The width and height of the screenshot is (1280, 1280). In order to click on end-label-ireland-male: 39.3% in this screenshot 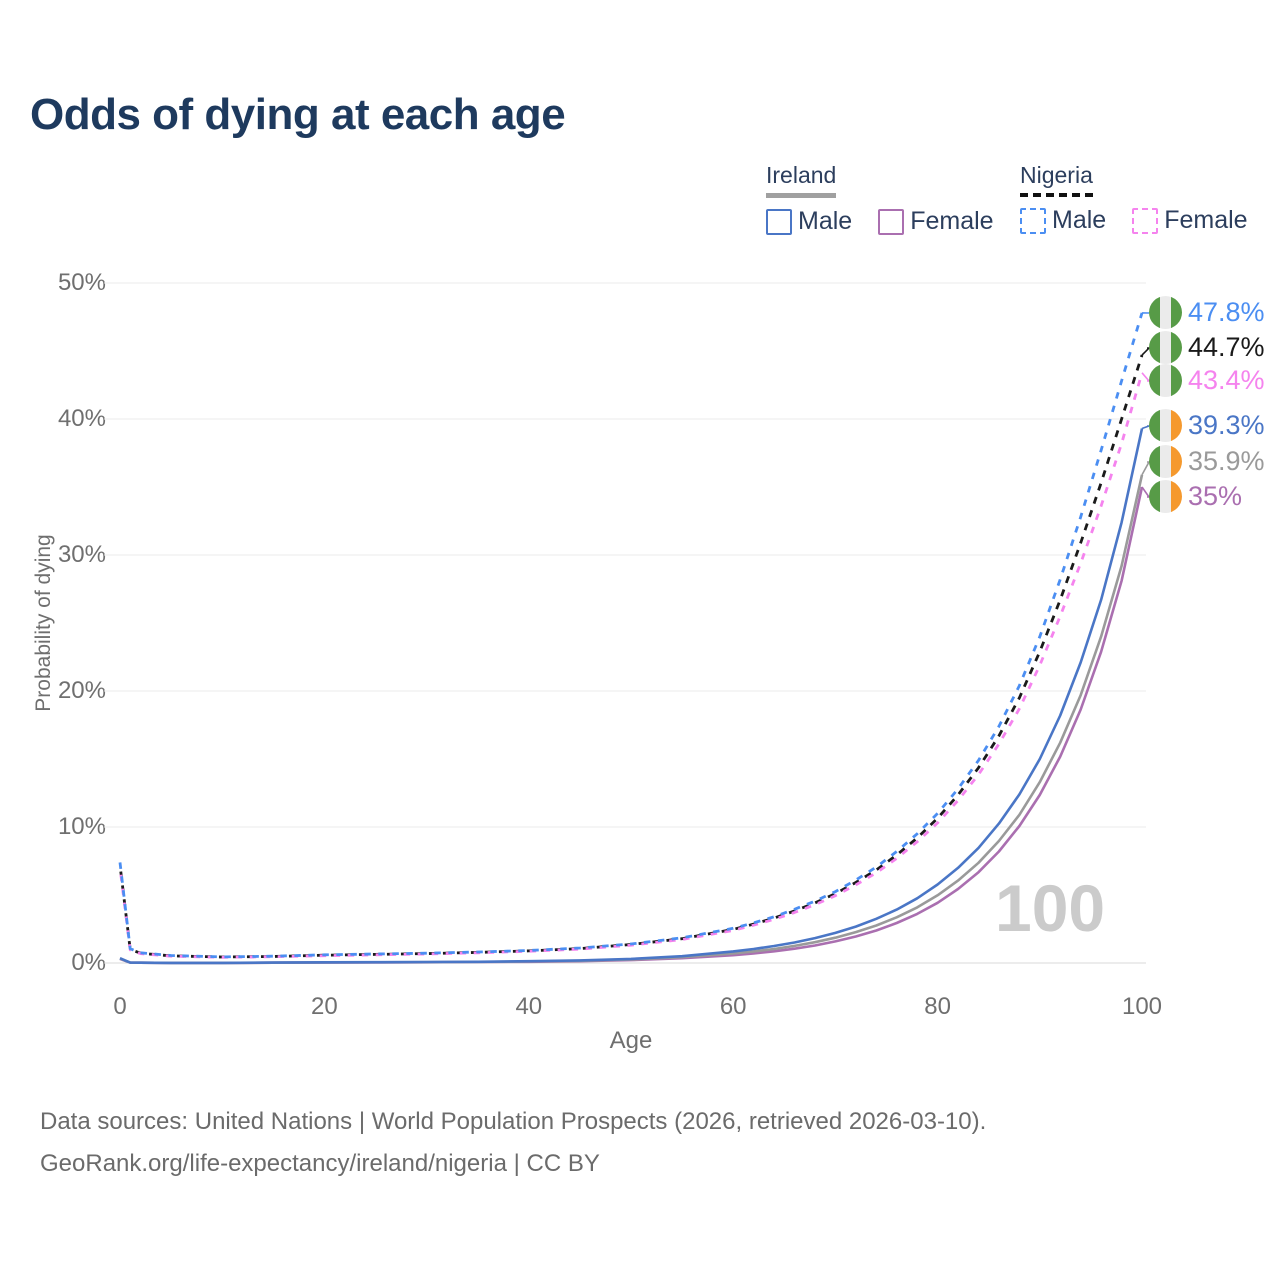, I will do `click(1207, 425)`.